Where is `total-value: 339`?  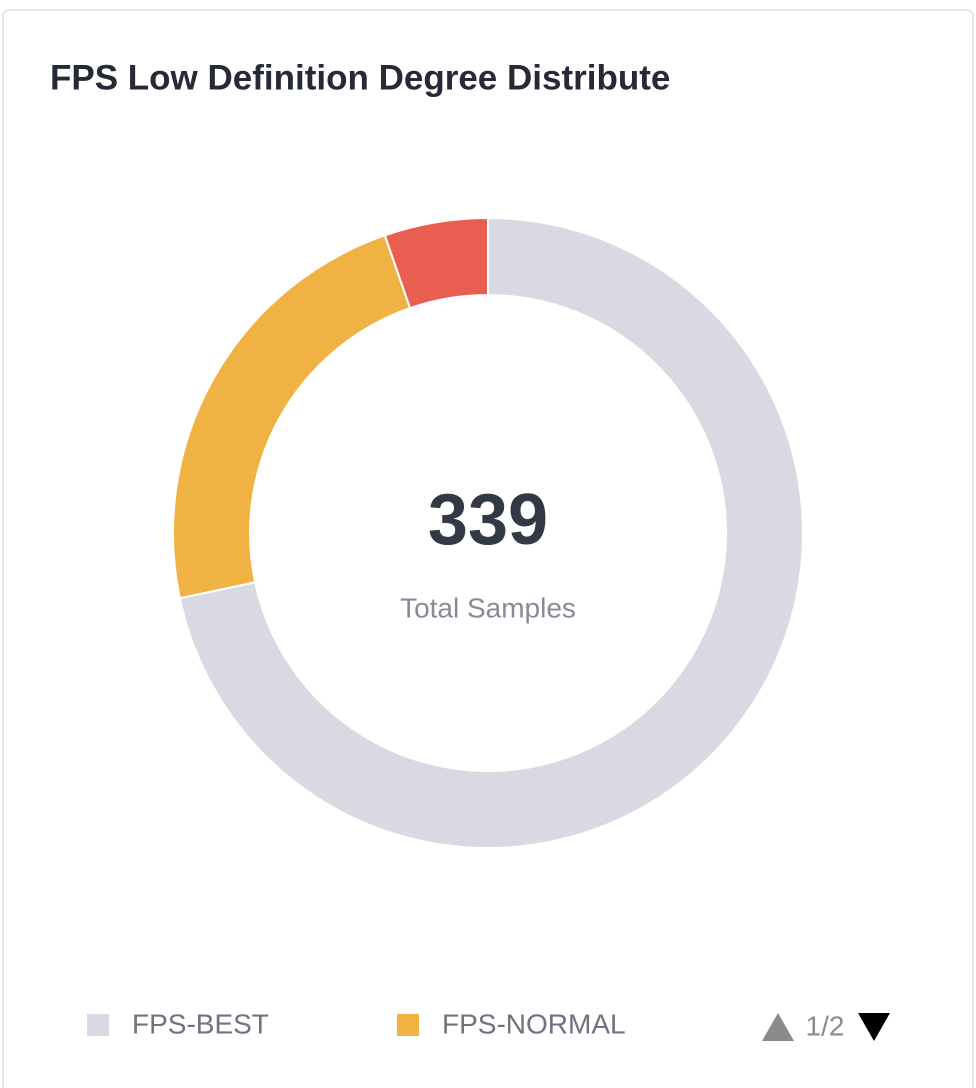
total-value: 339 is located at coordinates (488, 520).